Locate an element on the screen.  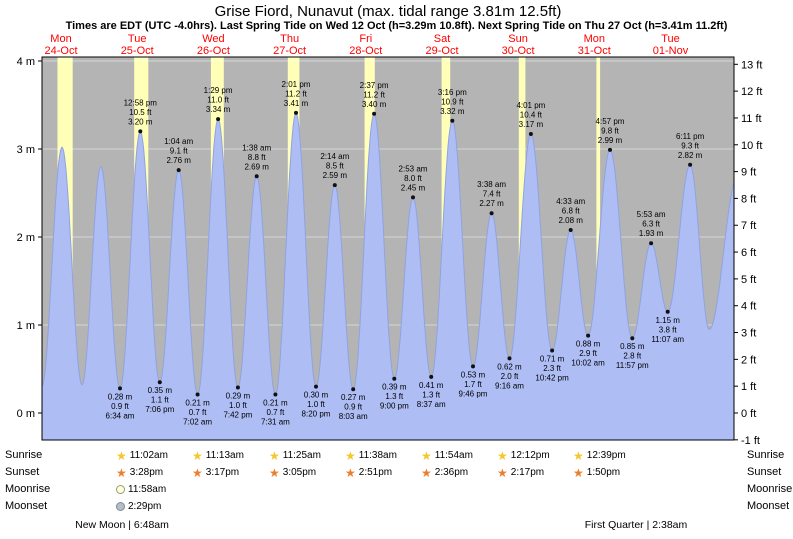
left-axis-label: 2 m is located at coordinates (26, 238).